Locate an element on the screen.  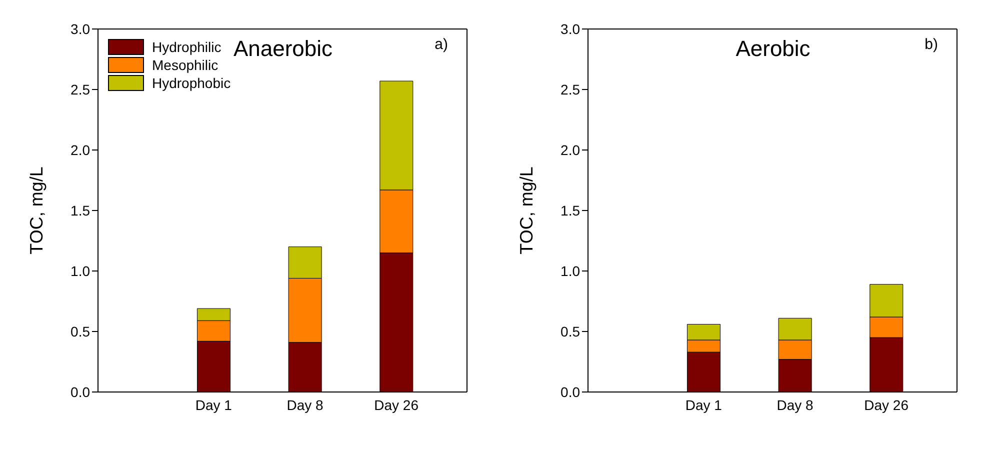
annotation: a) is located at coordinates (441, 44).